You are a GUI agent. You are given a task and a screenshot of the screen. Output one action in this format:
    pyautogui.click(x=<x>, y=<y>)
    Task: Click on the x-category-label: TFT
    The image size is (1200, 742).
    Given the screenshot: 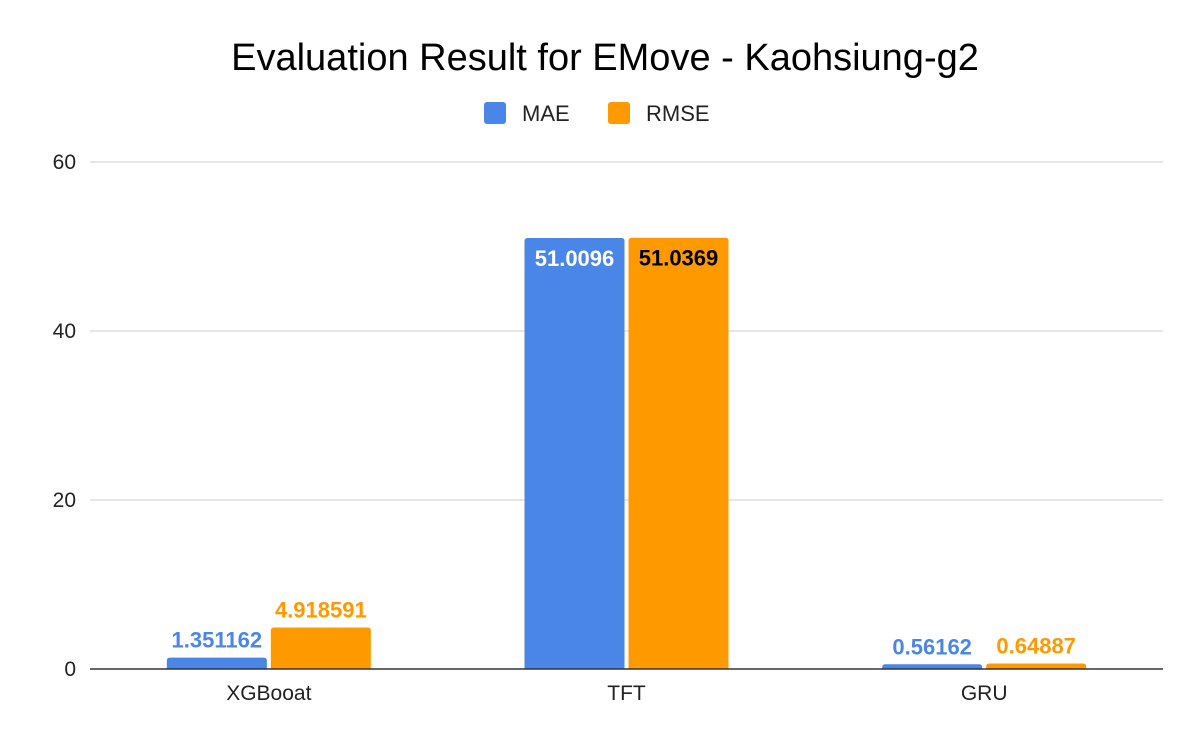 What is the action you would take?
    pyautogui.click(x=626, y=693)
    